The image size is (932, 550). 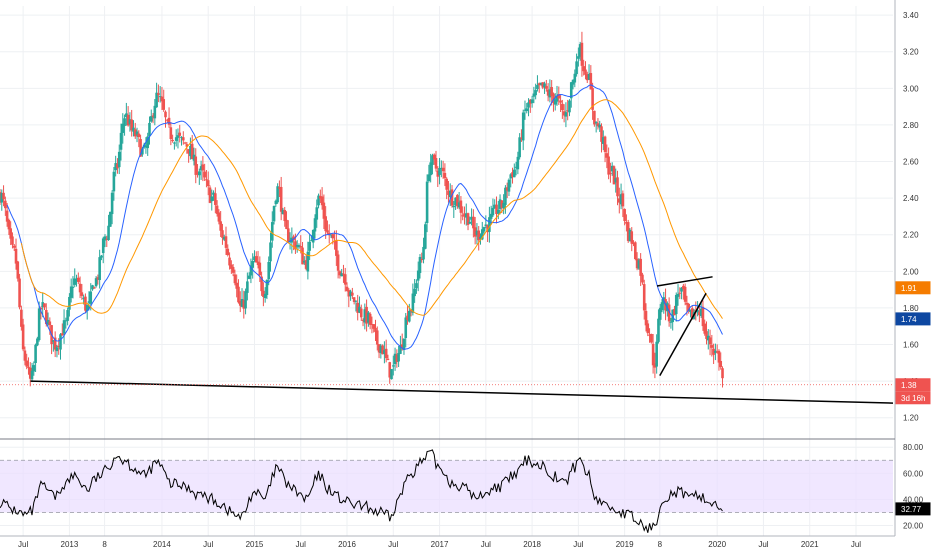 I want to click on wedge-lower, so click(x=683, y=334).